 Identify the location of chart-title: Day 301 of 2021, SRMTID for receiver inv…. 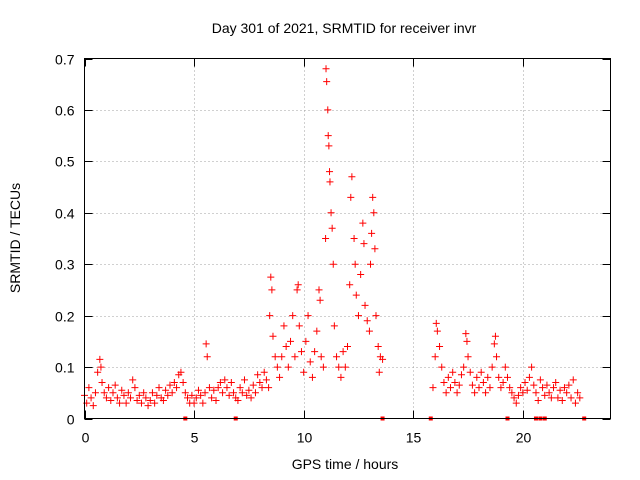
(344, 28).